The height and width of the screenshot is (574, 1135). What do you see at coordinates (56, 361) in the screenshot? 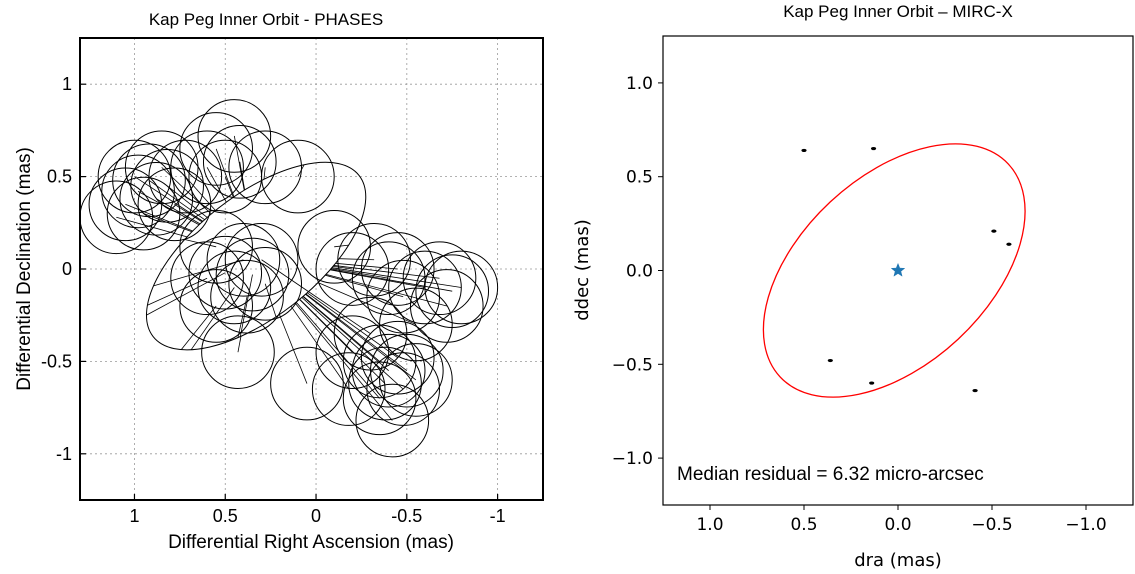
I see `phases-y-tick-label: -0.5` at bounding box center [56, 361].